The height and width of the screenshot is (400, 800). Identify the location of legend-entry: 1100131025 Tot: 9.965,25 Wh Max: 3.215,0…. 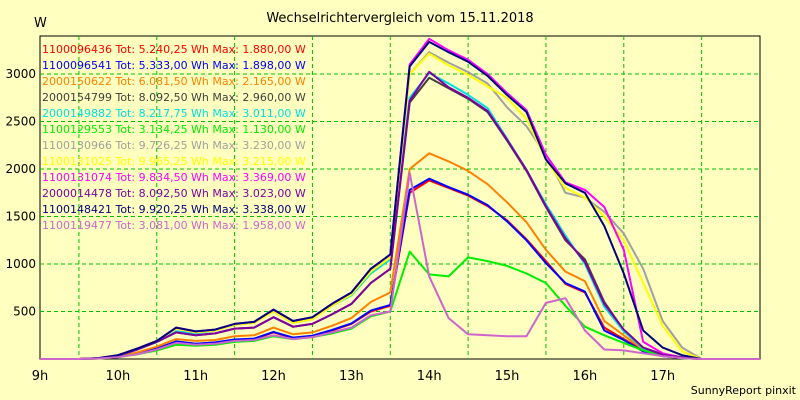
(174, 161).